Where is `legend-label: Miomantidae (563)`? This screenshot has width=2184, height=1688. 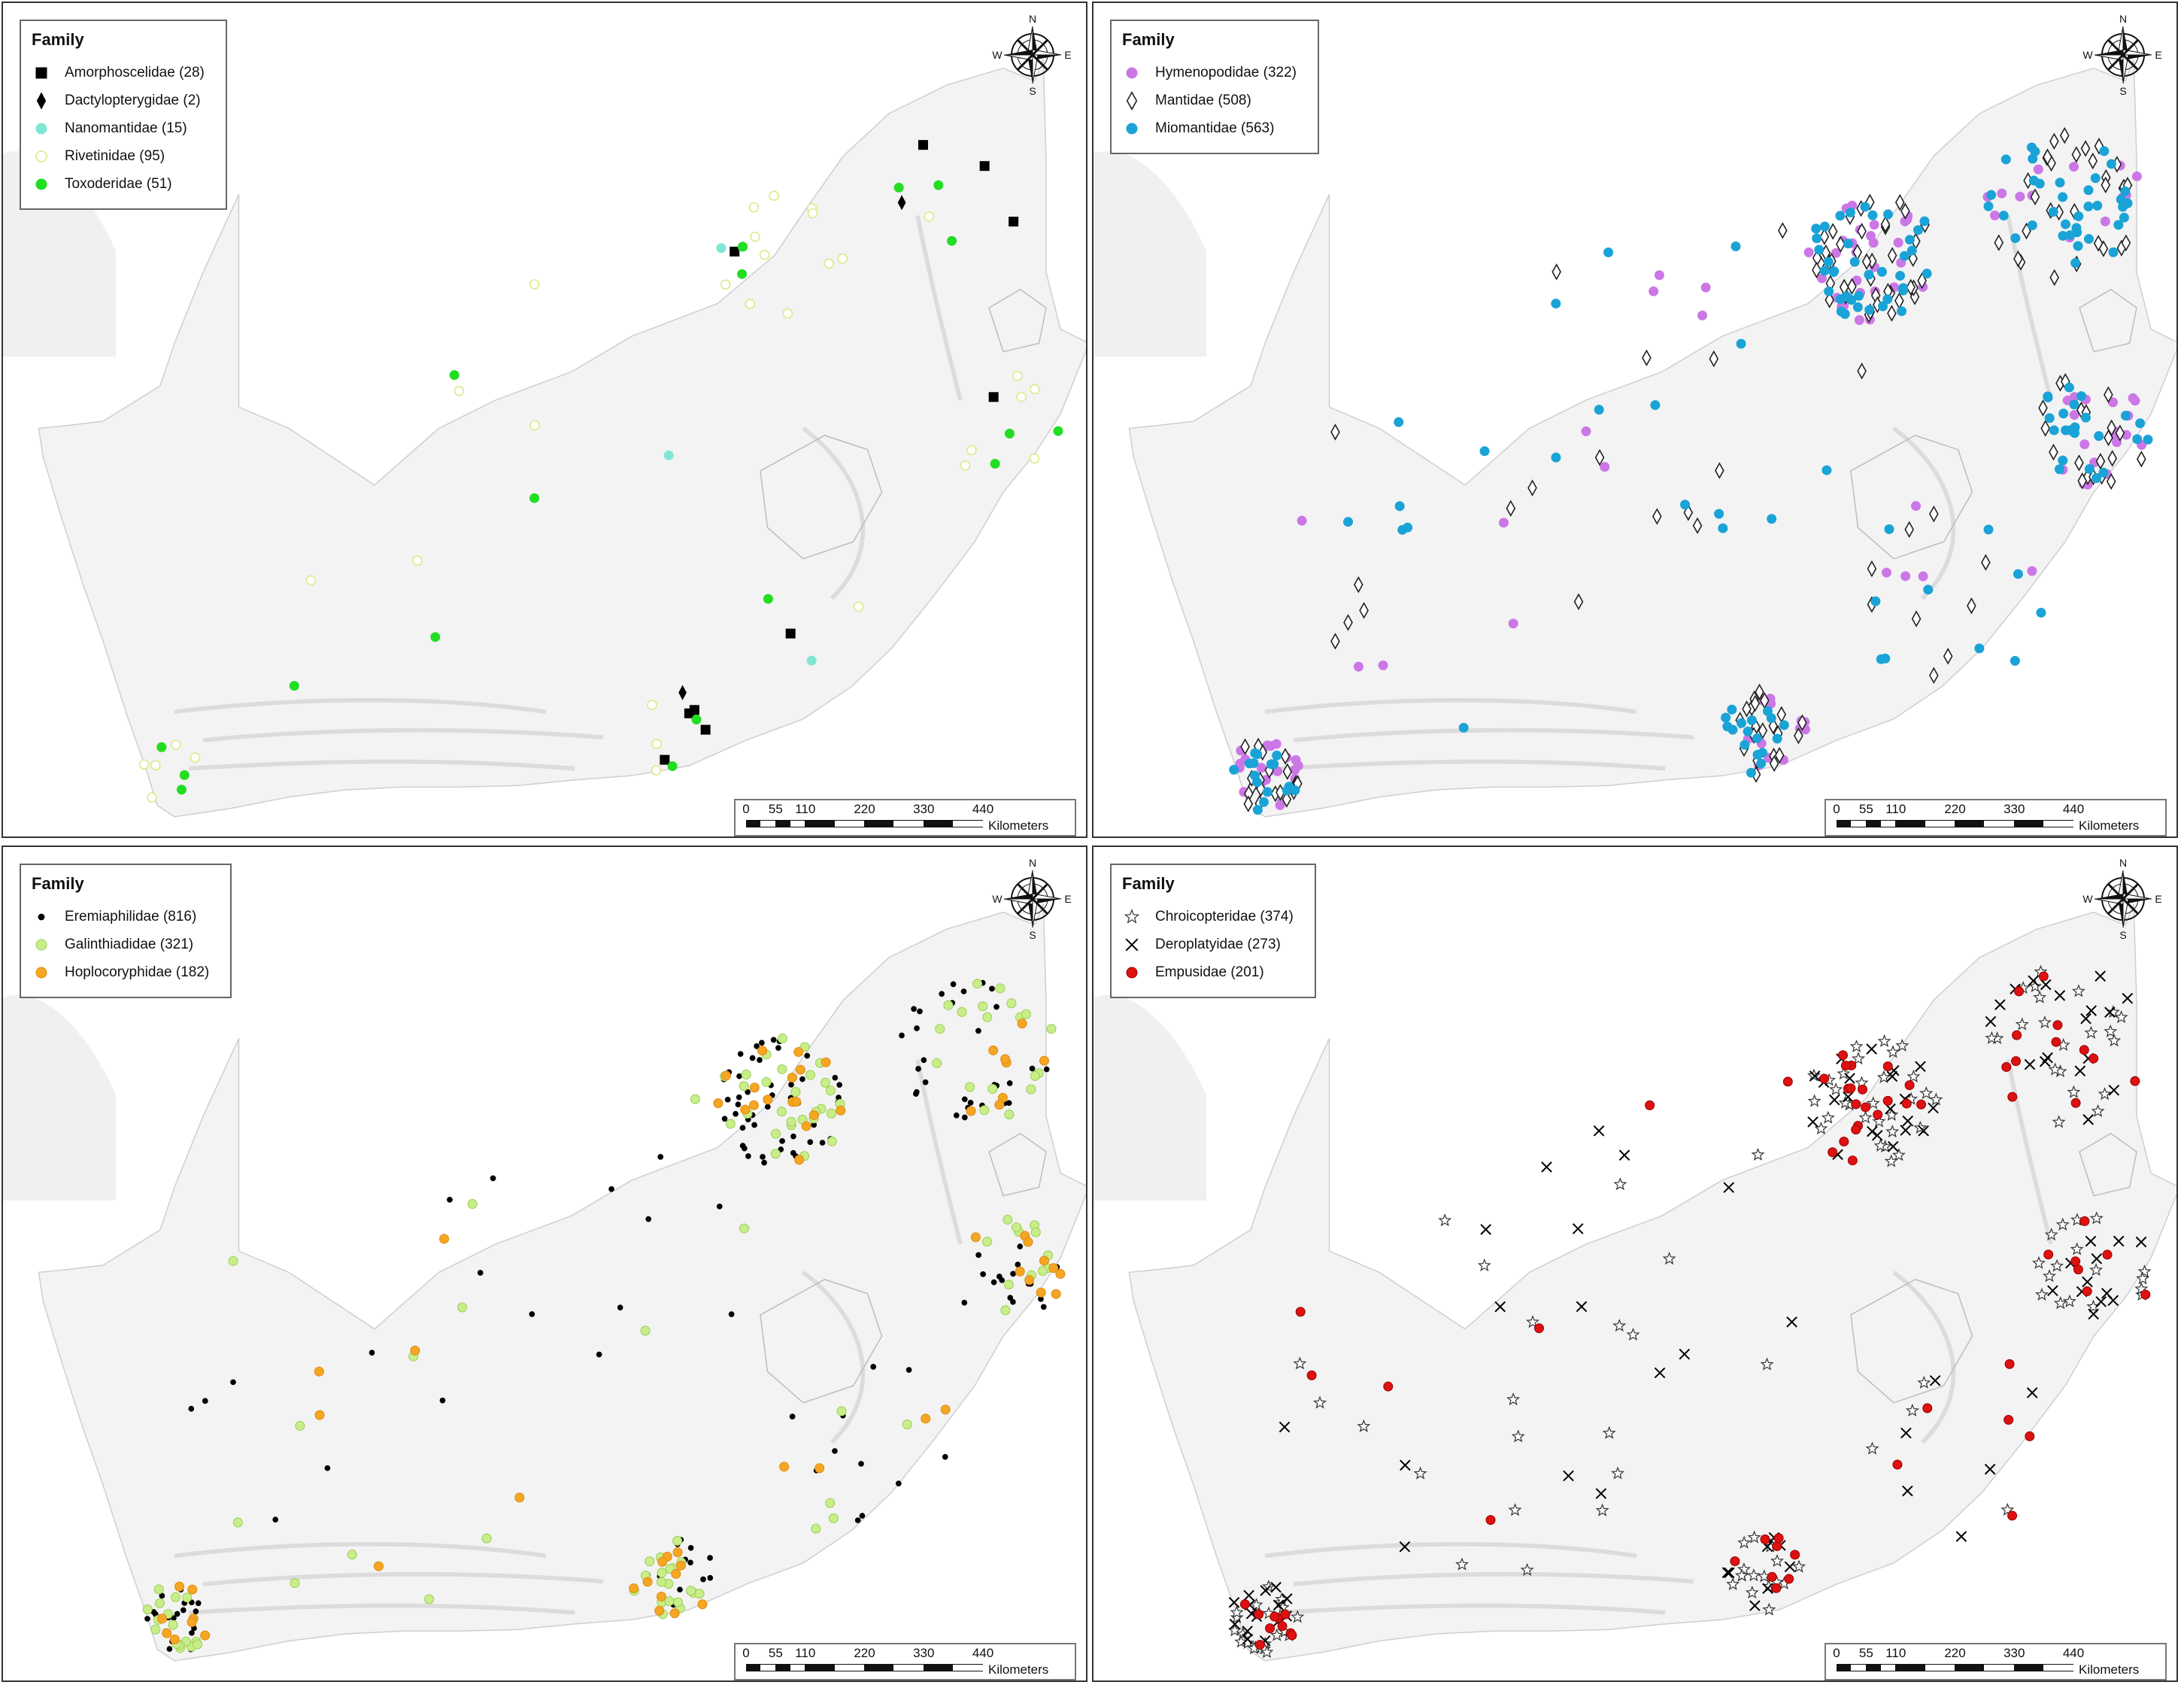
legend-label: Miomantidae (563) is located at coordinates (1215, 128).